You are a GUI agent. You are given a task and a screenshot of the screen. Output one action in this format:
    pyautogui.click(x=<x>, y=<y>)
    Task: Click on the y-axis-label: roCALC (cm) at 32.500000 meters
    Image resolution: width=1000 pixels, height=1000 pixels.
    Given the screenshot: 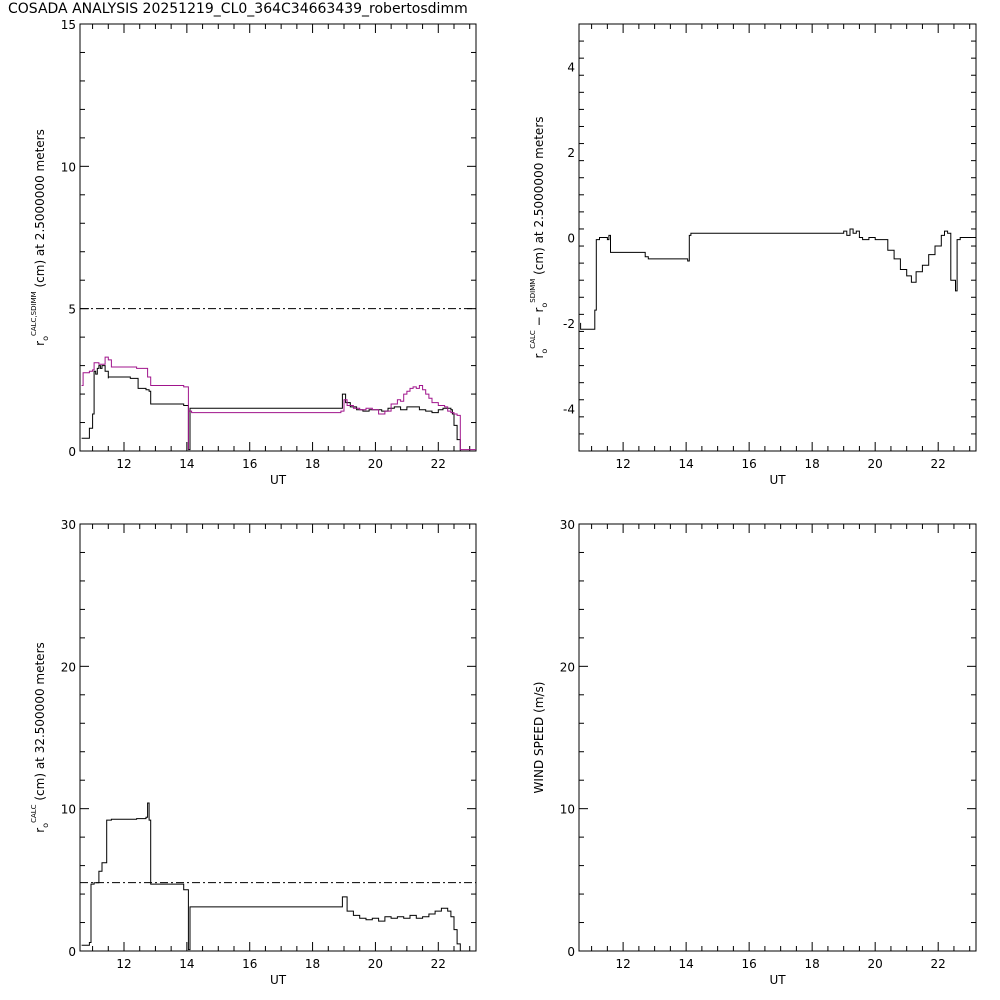 What is the action you would take?
    pyautogui.click(x=40, y=737)
    